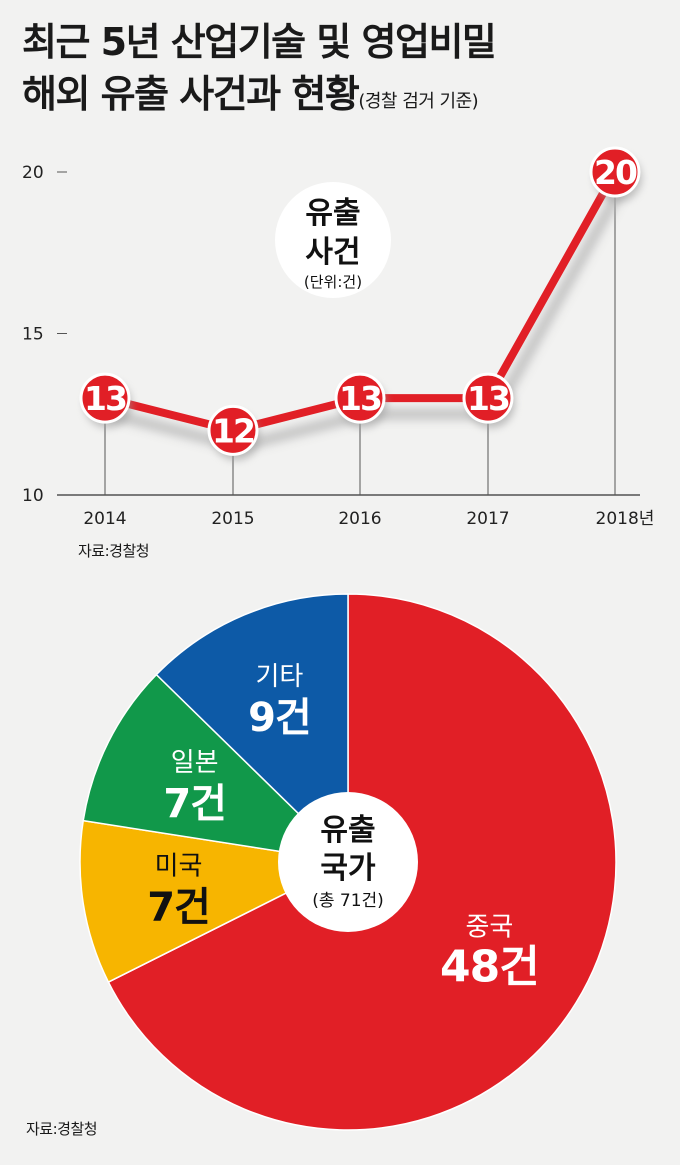 The width and height of the screenshot is (680, 1165). Describe the element at coordinates (347, 830) in the screenshot. I see `pie-center-label-1: 유출` at that location.